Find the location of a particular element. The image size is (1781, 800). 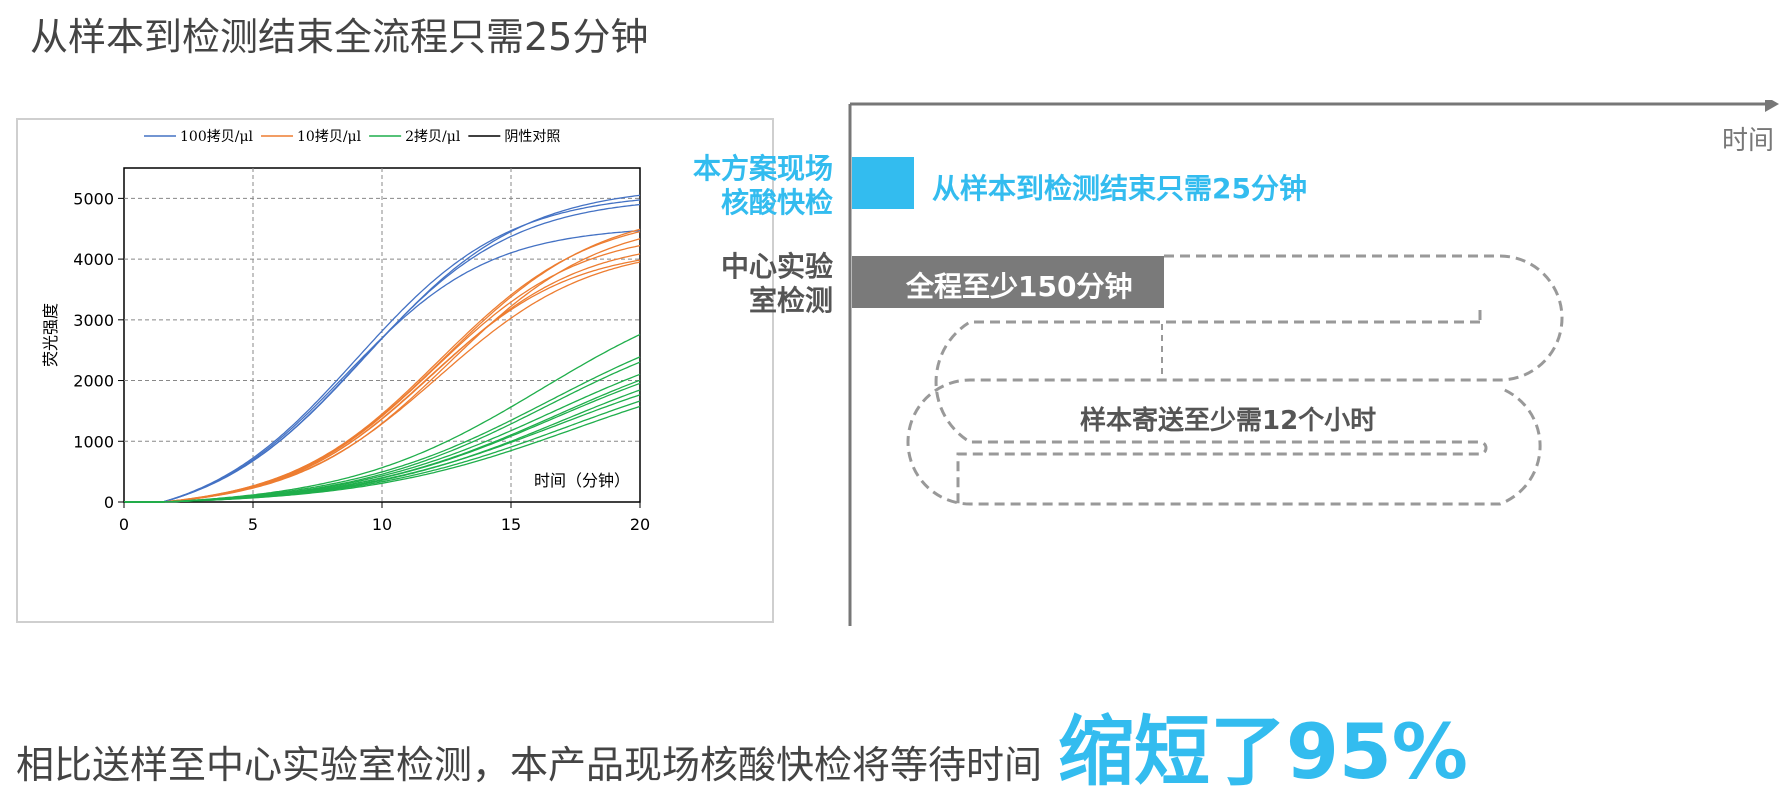

footer: 相比送样至中心实验室检测，本产品现场核酸快检将等待时间 缩短了95% is located at coordinates (742, 745).